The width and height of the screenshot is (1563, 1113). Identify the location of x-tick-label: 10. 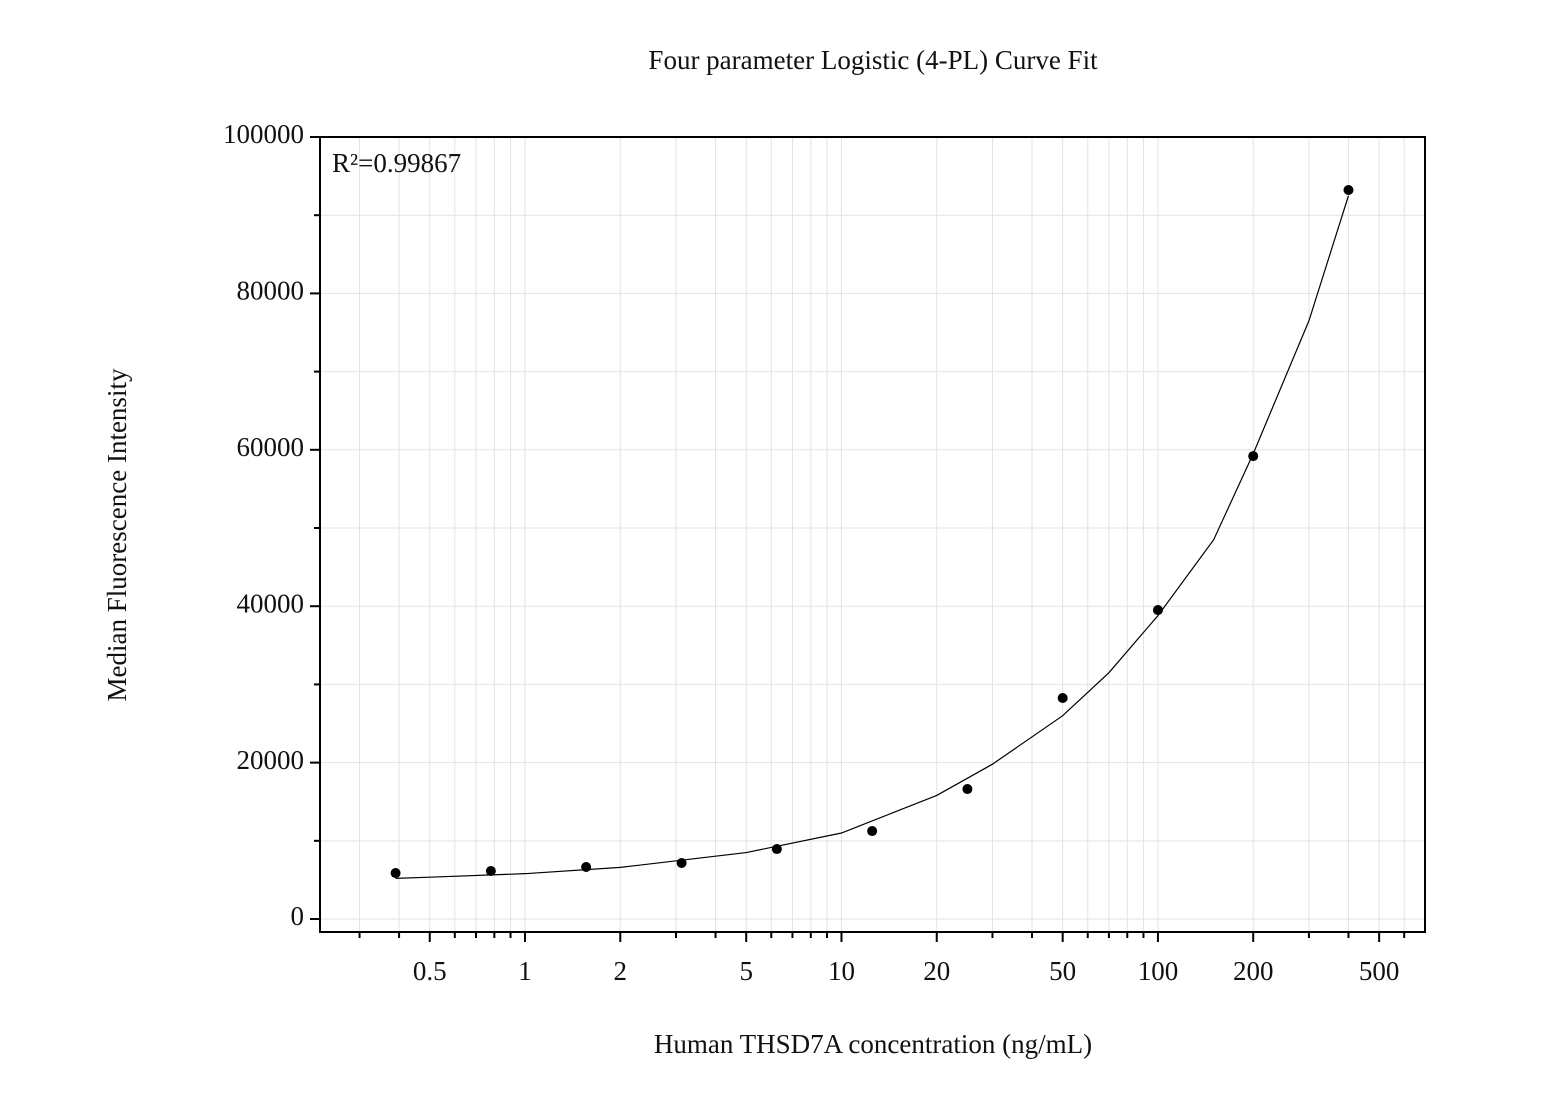
(841, 971).